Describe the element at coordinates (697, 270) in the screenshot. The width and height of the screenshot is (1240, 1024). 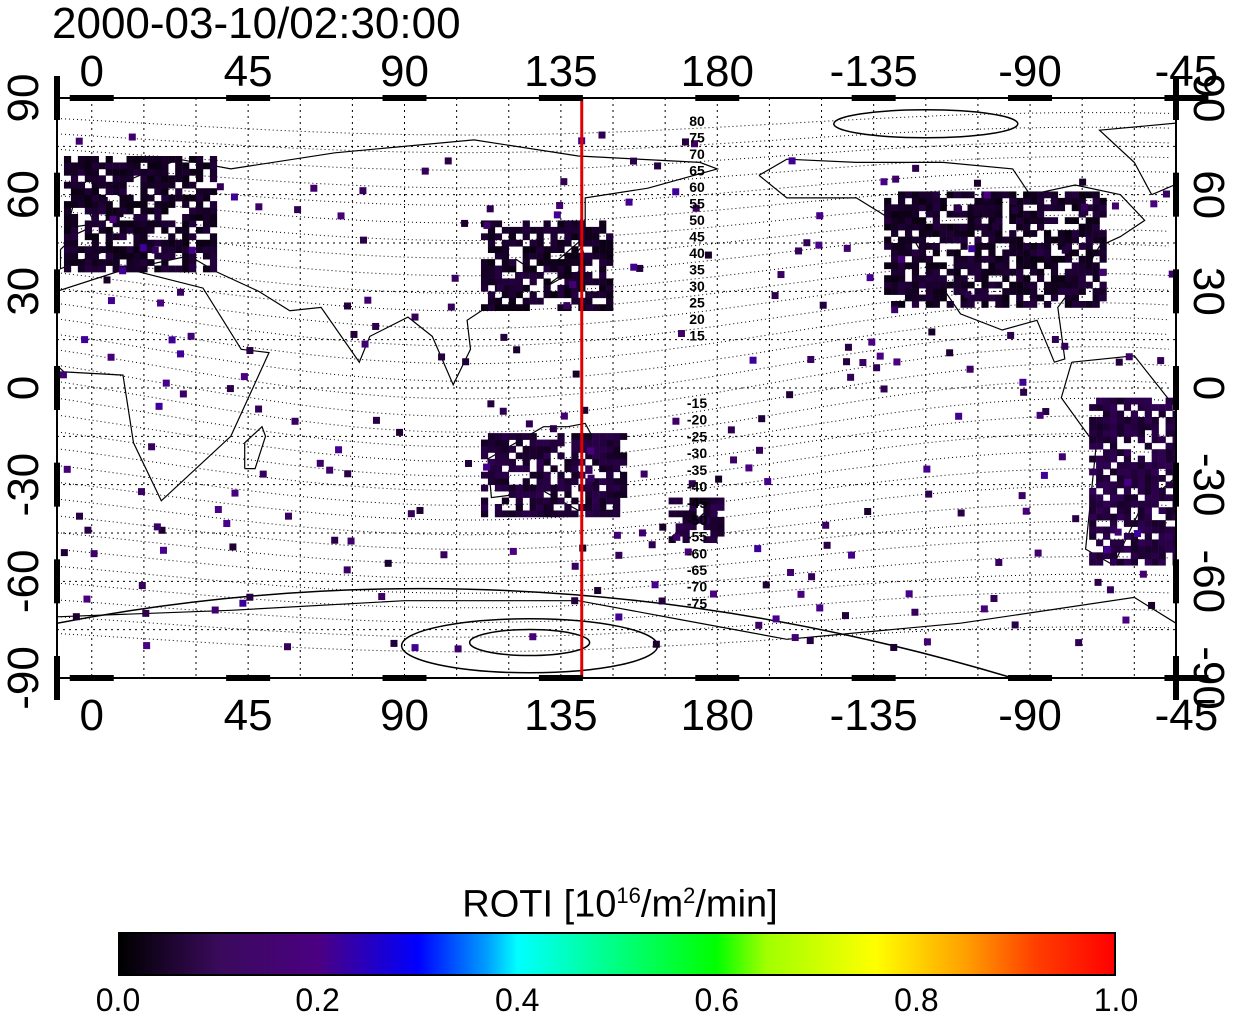
I see `mlat-label: 35` at that location.